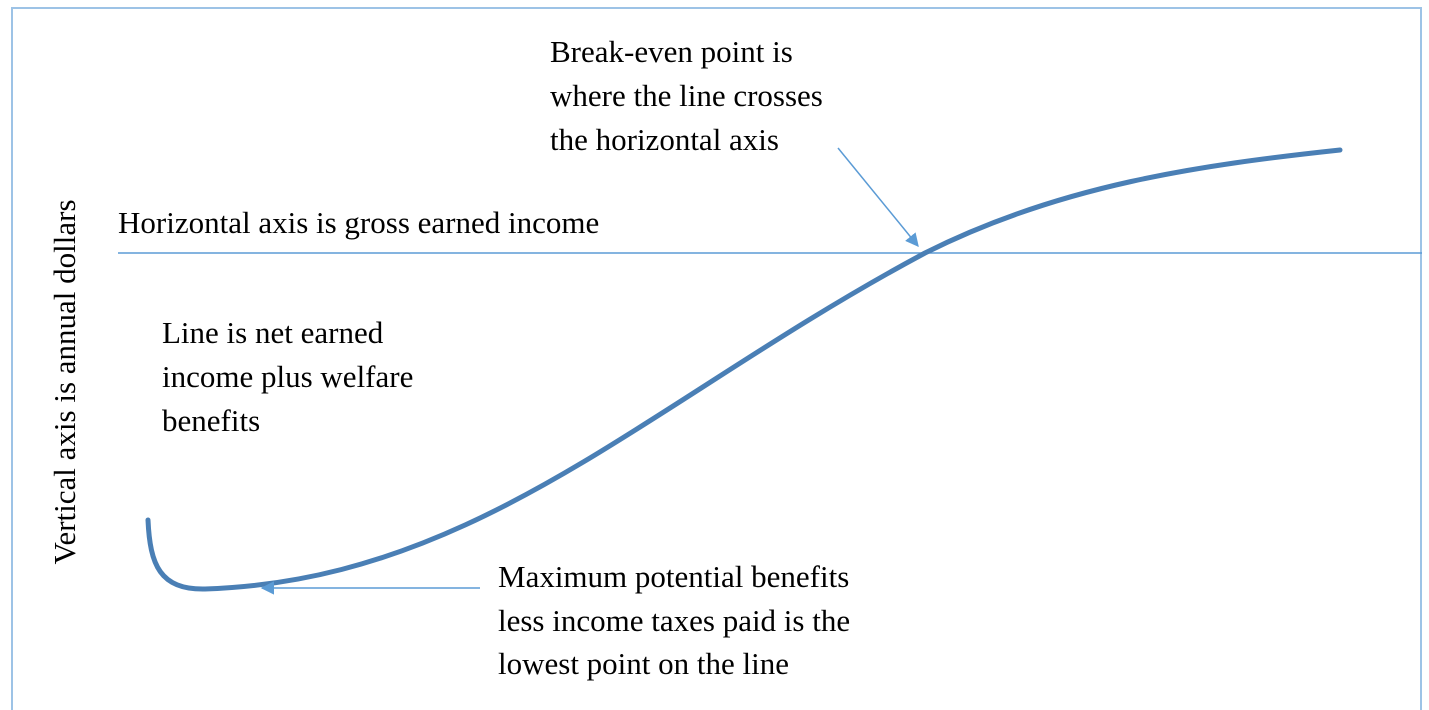  Describe the element at coordinates (643, 663) in the screenshot. I see `lowest-note: lowest point on the line` at that location.